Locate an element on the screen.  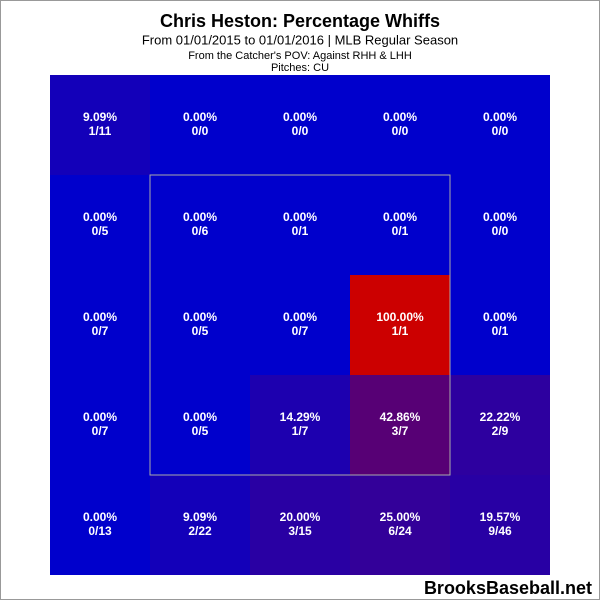
cell-value-label: 14.29% is located at coordinates (300, 417).